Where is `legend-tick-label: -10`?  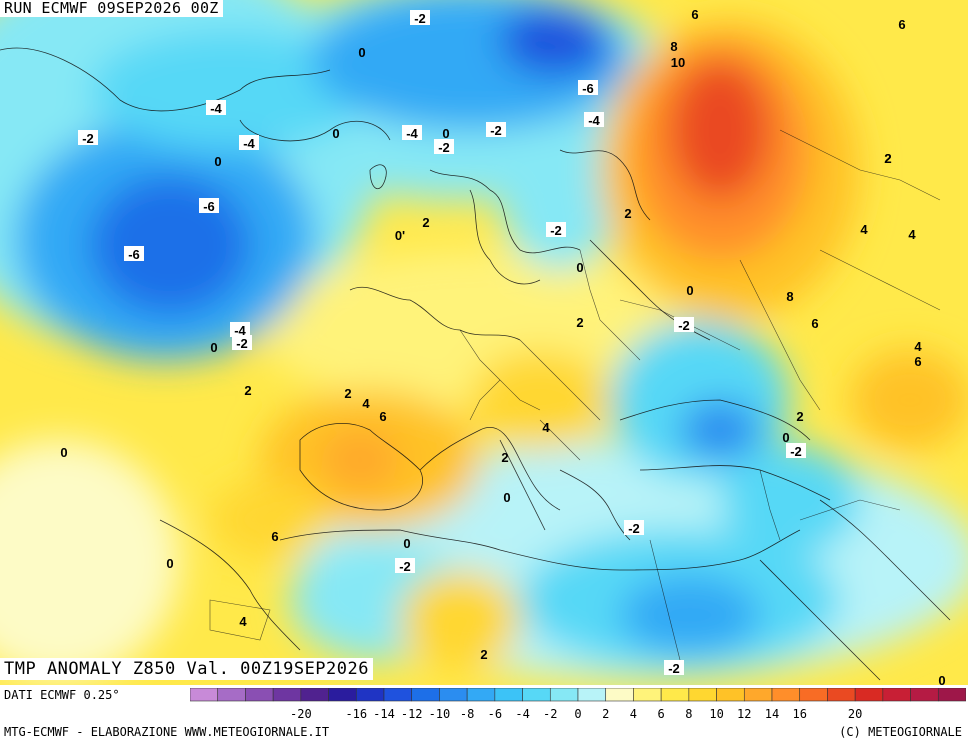
legend-tick-label: -10 is located at coordinates (440, 714).